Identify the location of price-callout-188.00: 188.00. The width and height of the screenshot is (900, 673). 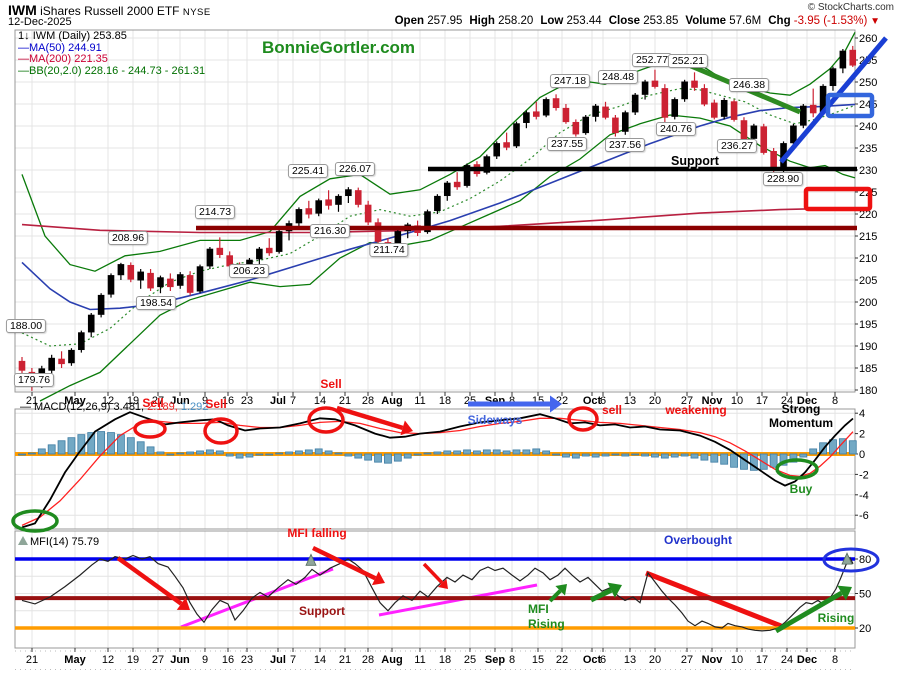
(26, 326).